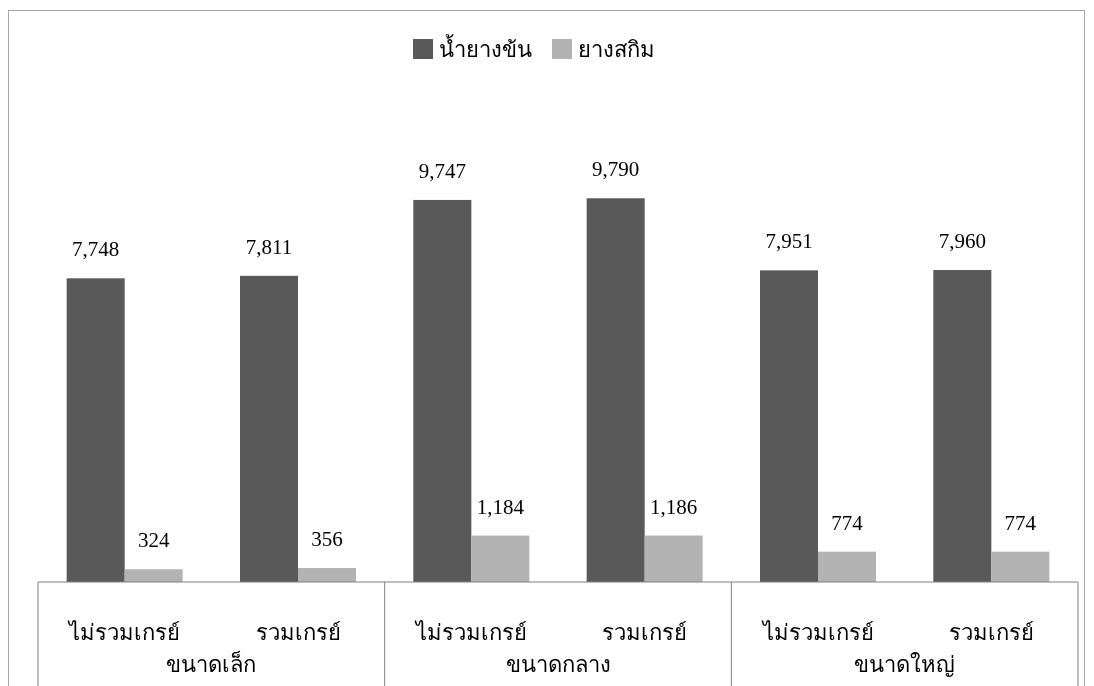 This screenshot has height=686, width=1094. Describe the element at coordinates (211, 663) in the screenshot. I see `text: ขนาดเล็ก` at that location.